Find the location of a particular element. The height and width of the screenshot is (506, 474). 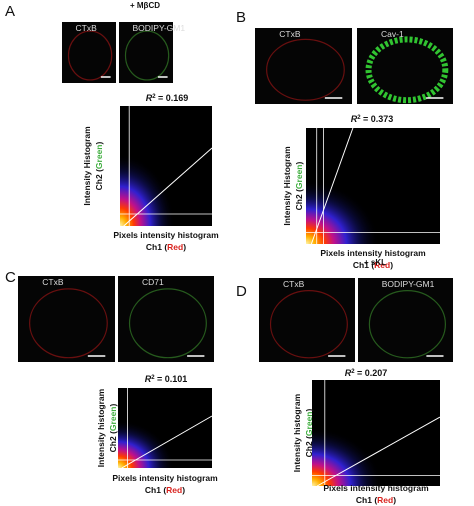

treatment: + sKL is located at coordinates (375, 262).